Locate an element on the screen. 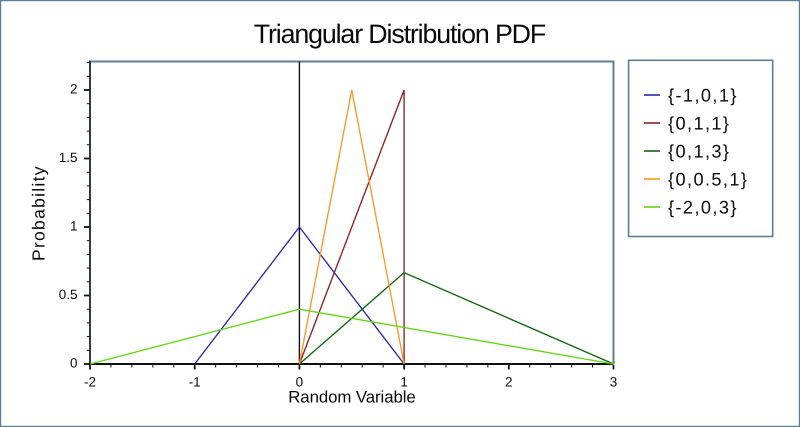  svg-text: Random Variable is located at coordinates (352, 397).